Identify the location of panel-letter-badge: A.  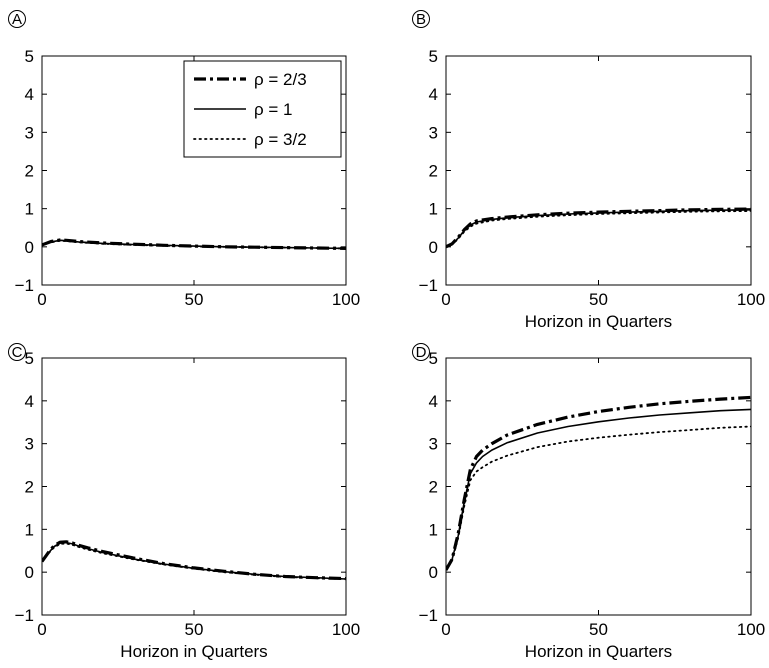
(17, 19).